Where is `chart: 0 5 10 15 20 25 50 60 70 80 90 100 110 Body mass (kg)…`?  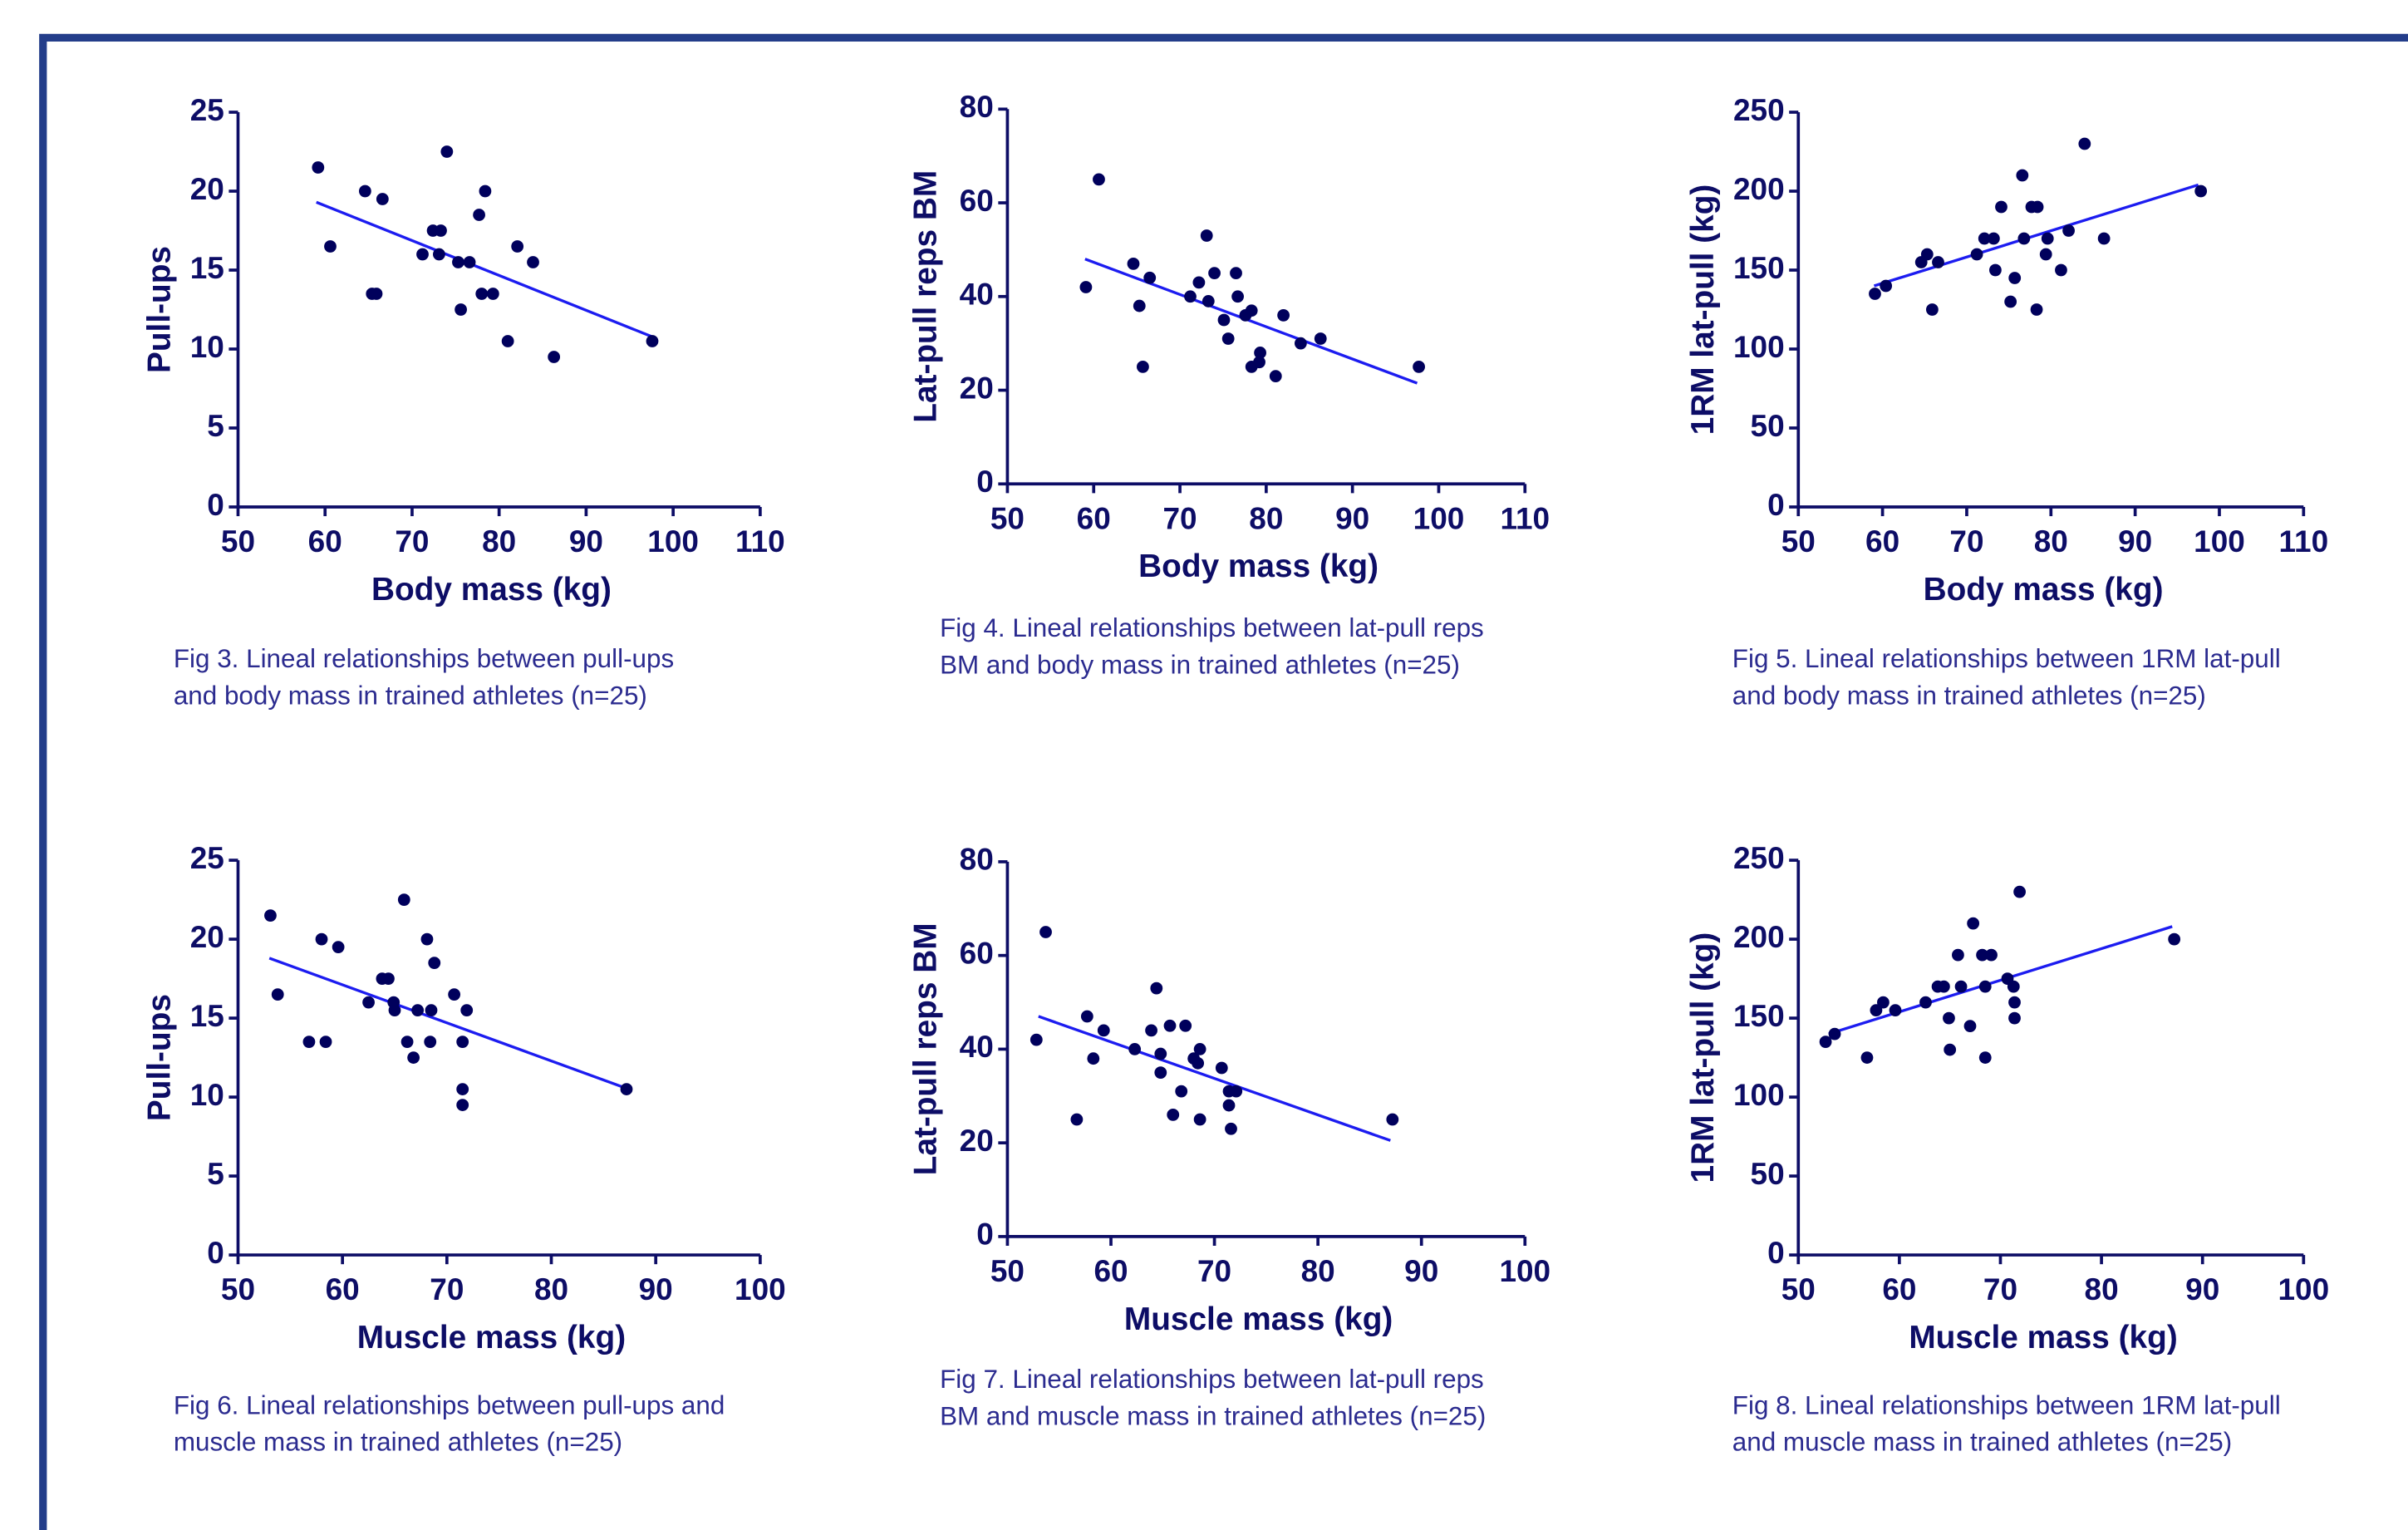 chart: 0 5 10 15 20 25 50 60 70 80 90 100 110 Body mass (kg)… is located at coordinates (462, 402).